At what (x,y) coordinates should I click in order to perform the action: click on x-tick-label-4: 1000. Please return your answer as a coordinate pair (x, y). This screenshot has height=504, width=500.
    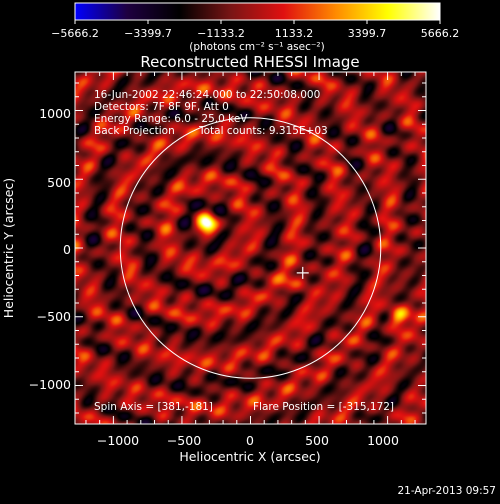
    Looking at the image, I should click on (383, 440).